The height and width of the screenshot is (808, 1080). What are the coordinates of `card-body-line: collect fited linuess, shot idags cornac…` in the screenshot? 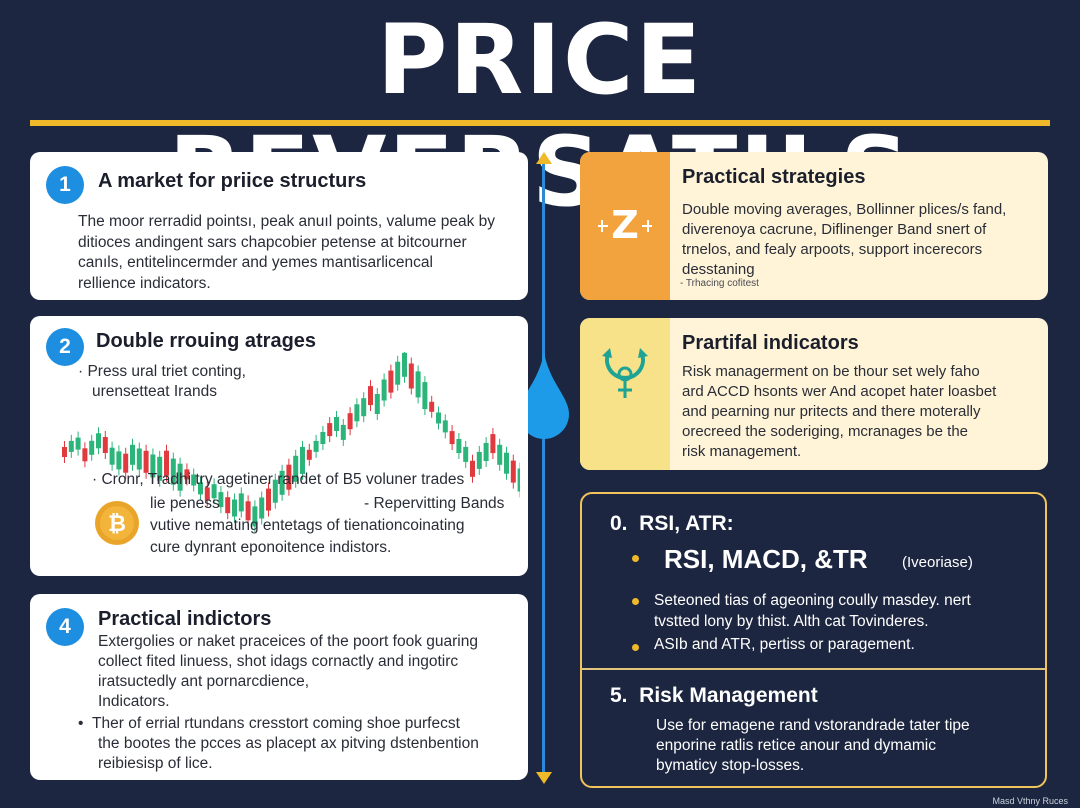 It's located at (278, 661).